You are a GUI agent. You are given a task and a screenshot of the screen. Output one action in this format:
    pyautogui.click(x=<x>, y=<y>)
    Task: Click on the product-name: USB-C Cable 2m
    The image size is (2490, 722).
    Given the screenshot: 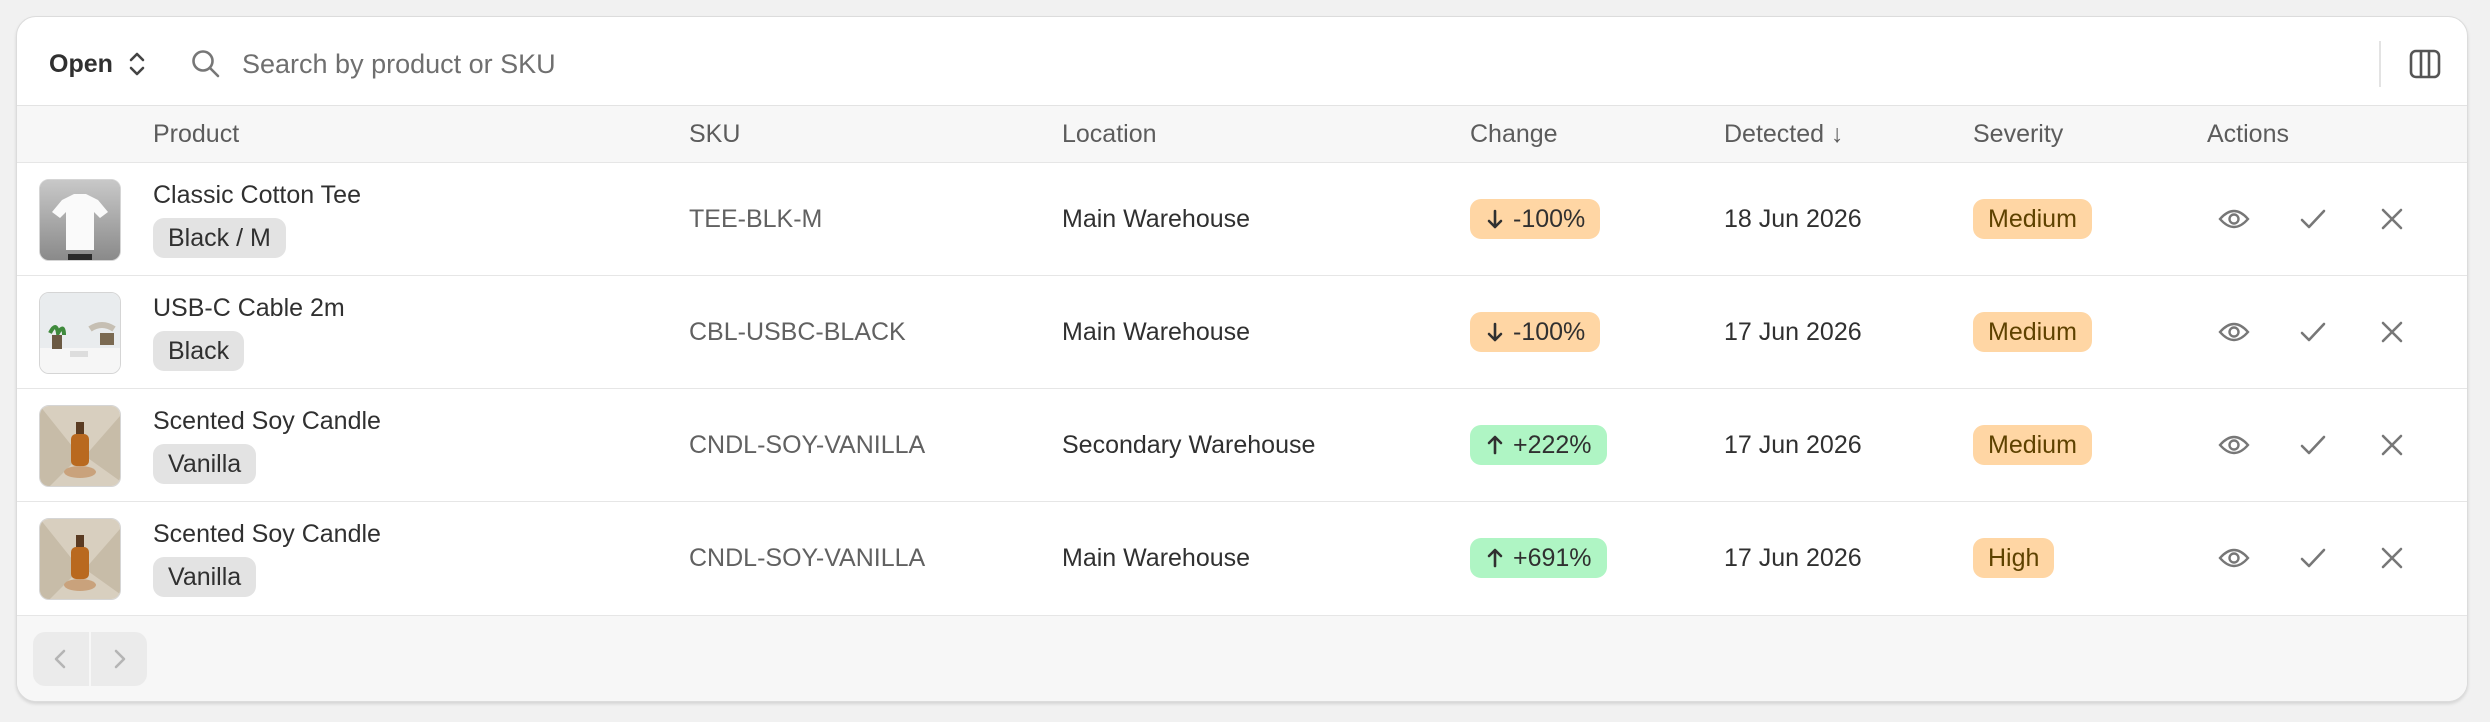 What is the action you would take?
    pyautogui.click(x=249, y=308)
    